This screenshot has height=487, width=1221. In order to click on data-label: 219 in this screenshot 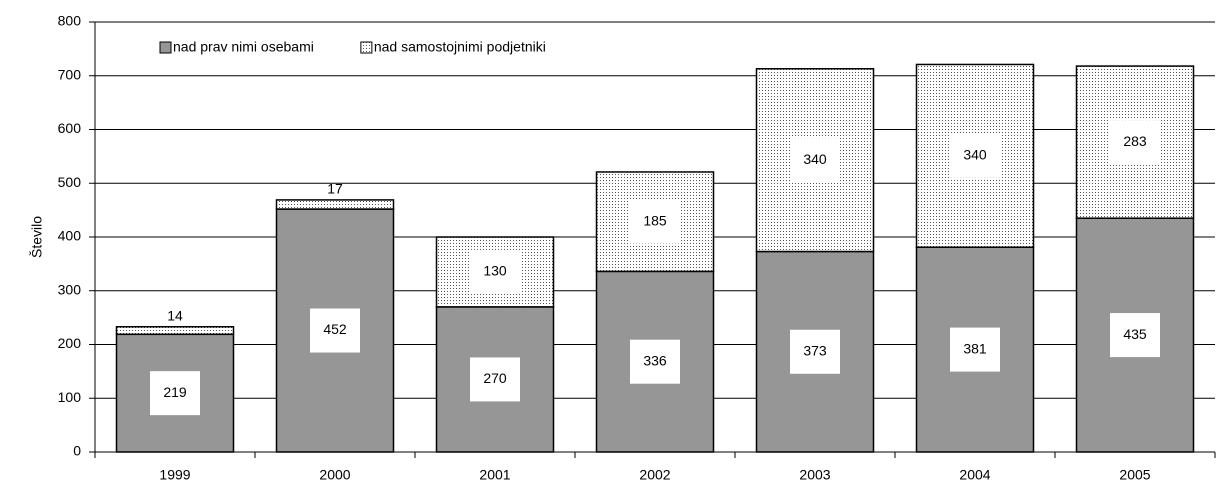, I will do `click(175, 392)`.